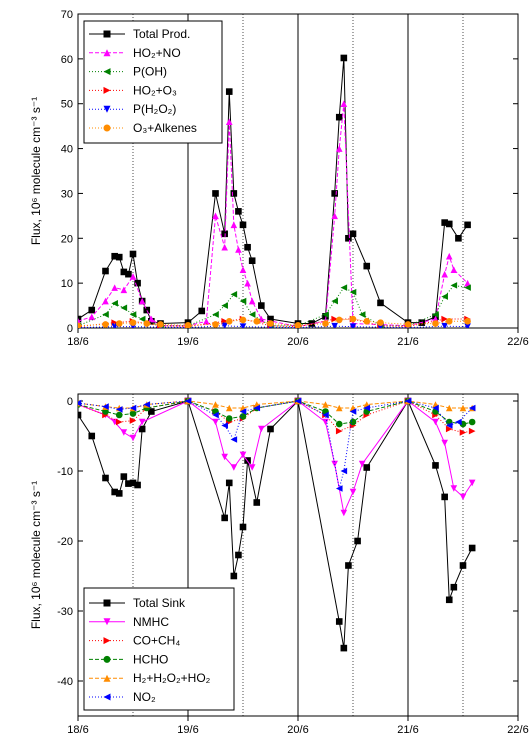  Describe the element at coordinates (67, 15) in the screenshot. I see `y-tick-label: 70` at that location.